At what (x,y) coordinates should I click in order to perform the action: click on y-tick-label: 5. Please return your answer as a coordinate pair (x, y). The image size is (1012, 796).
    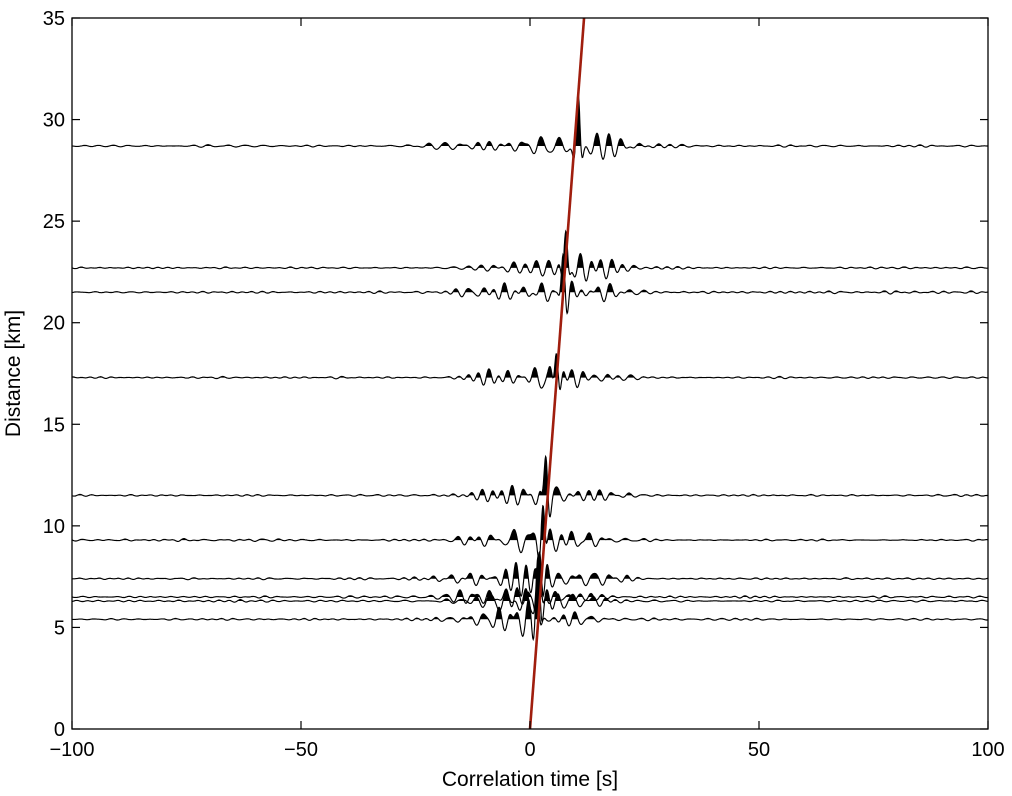
    Looking at the image, I should click on (59, 628).